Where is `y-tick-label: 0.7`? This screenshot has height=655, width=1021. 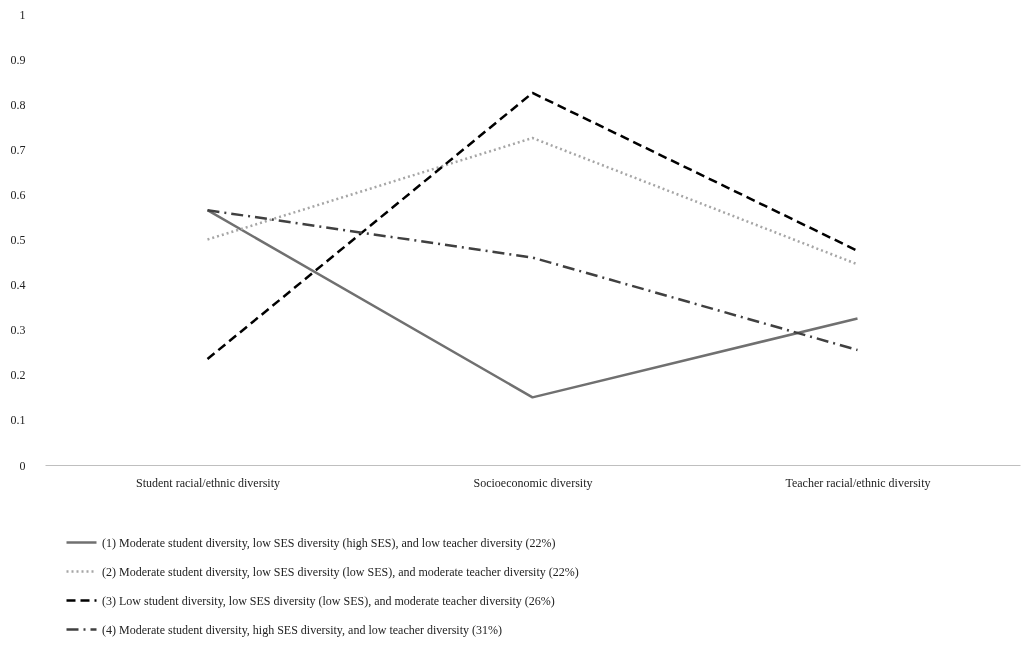
y-tick-label: 0.7 is located at coordinates (18, 149).